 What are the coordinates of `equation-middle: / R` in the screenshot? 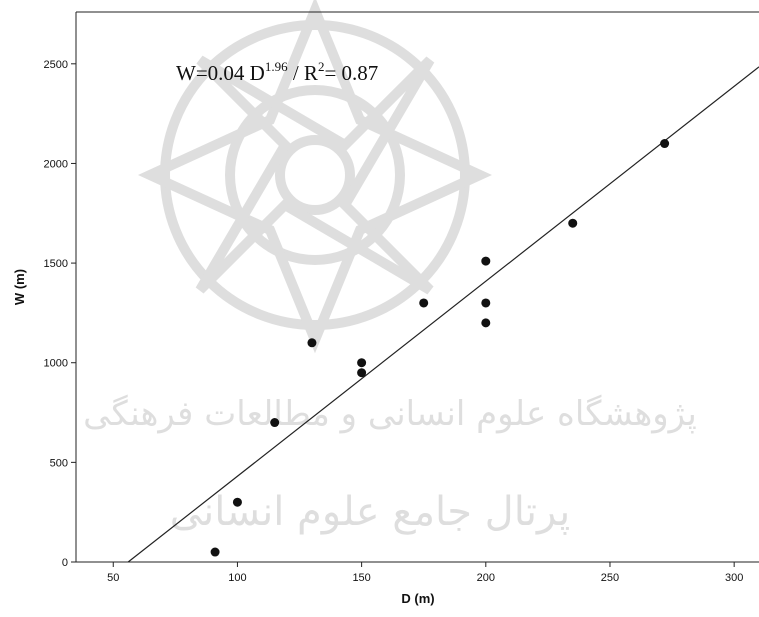 It's located at (303, 73).